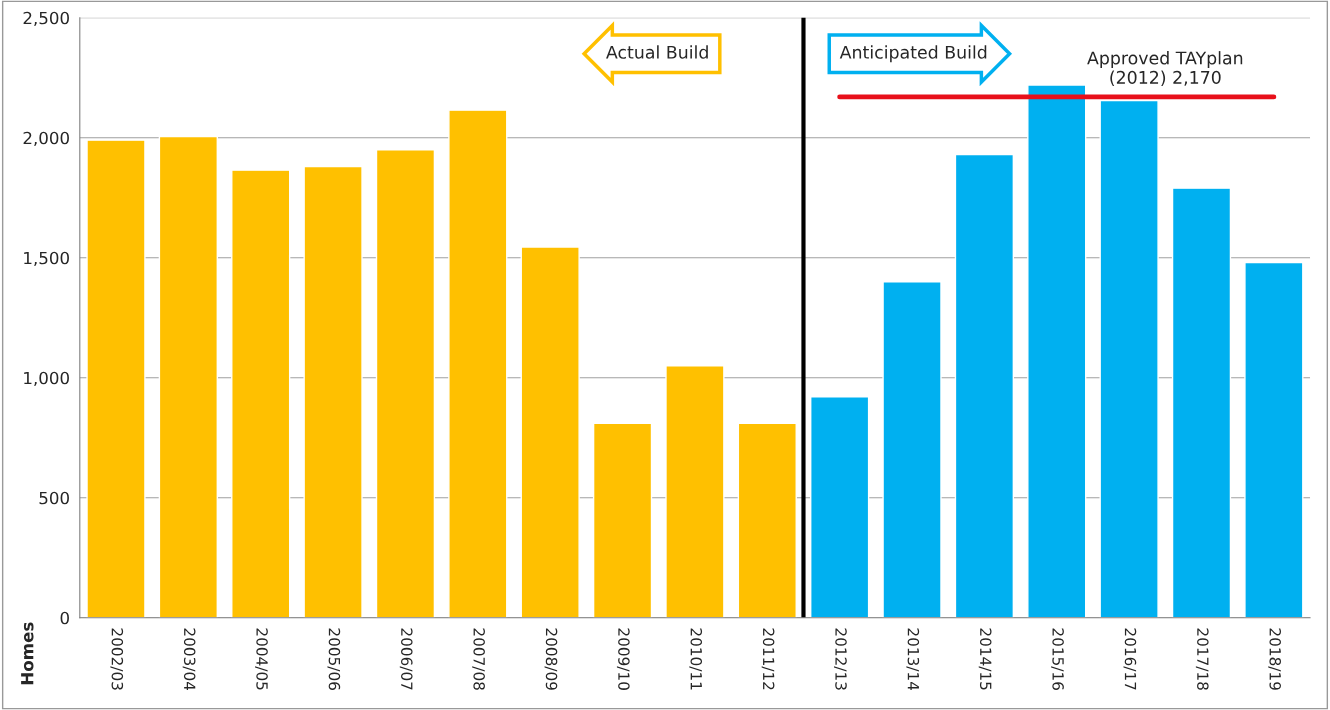  I want to click on ref-line-label: Approved TAYplan (2012) 2,170, so click(1165, 69).